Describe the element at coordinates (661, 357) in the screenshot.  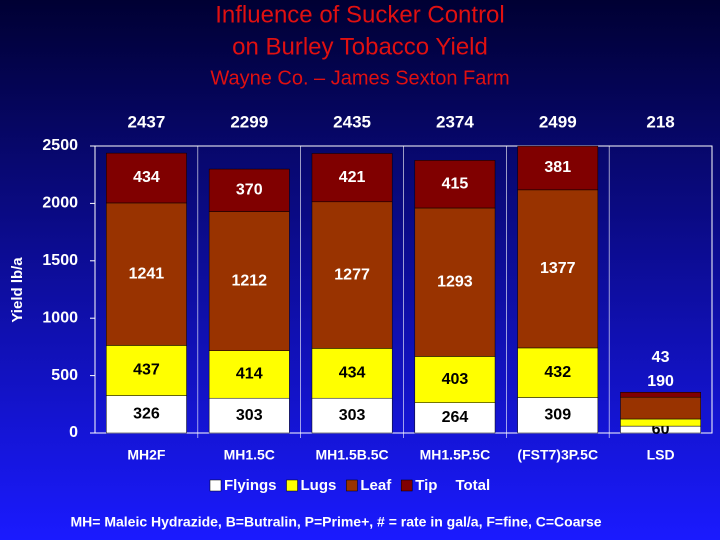
I see `data-label: 43` at that location.